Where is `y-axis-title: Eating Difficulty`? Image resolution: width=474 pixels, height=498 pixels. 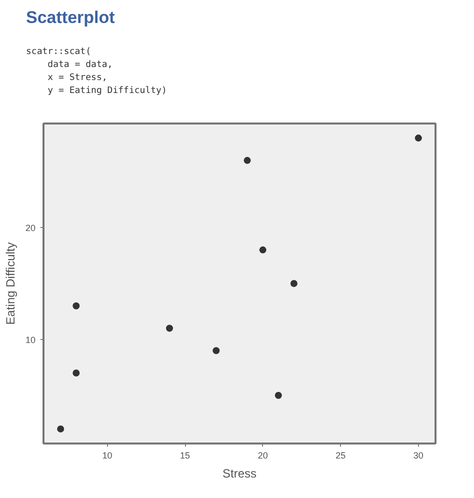 y-axis-title: Eating Difficulty is located at coordinates (10, 283).